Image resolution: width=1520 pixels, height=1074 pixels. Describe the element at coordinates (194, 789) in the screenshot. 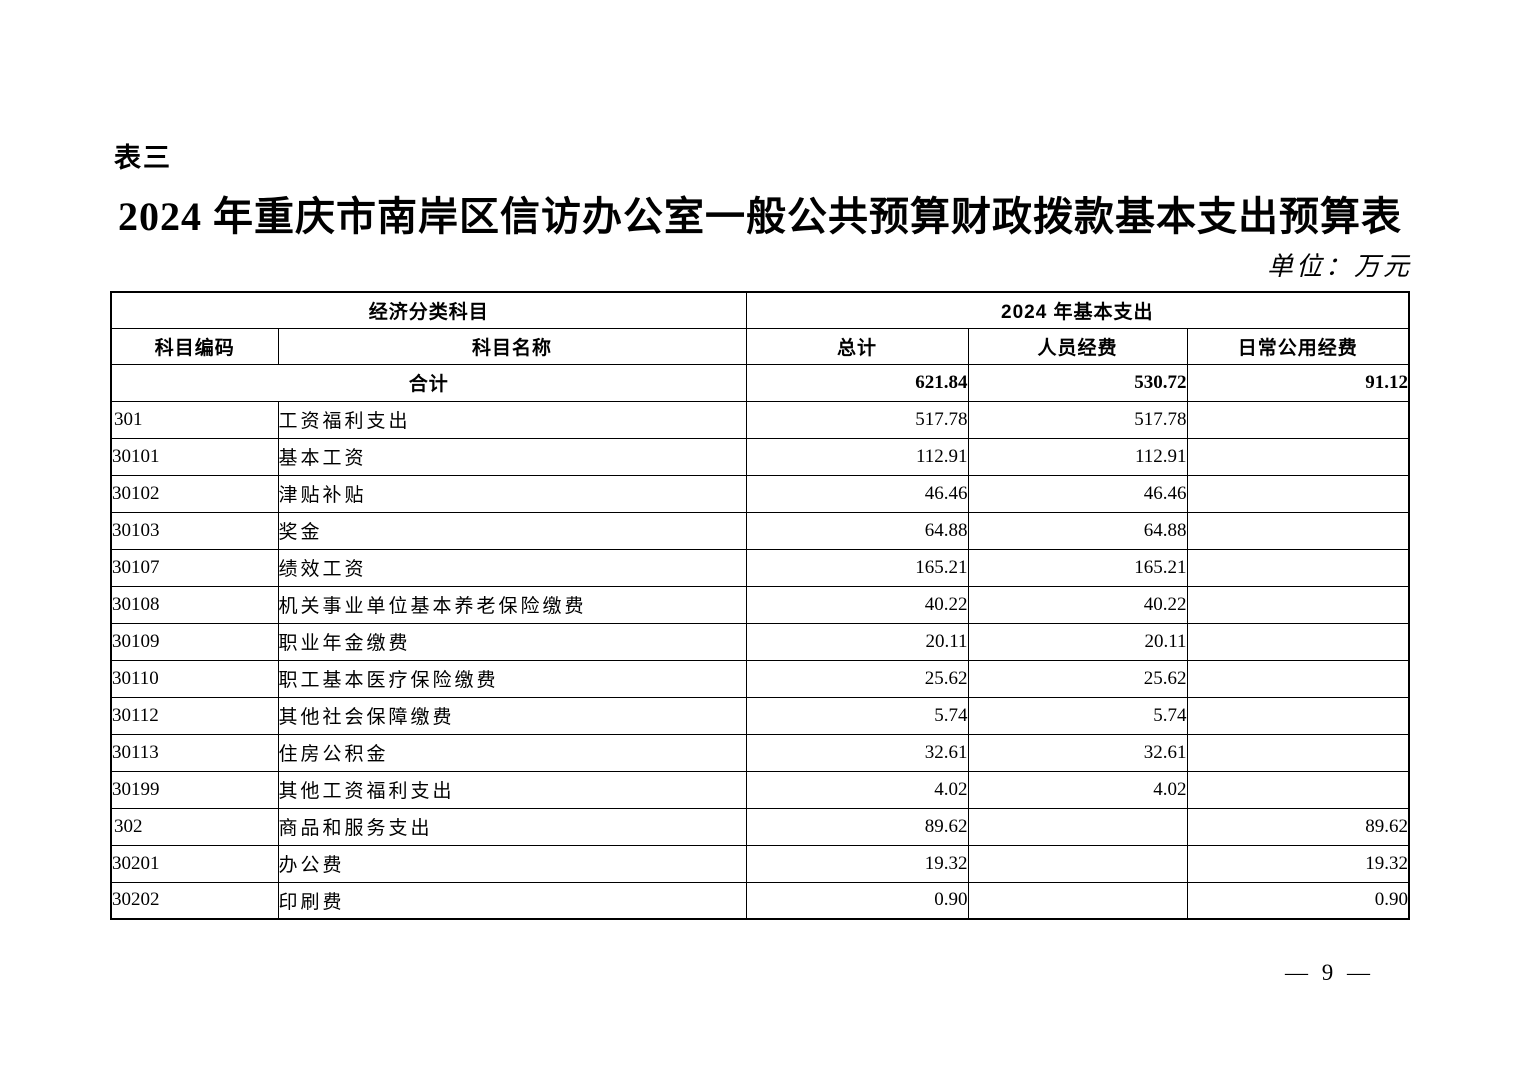

I see `cell-subject-code: 30199` at that location.